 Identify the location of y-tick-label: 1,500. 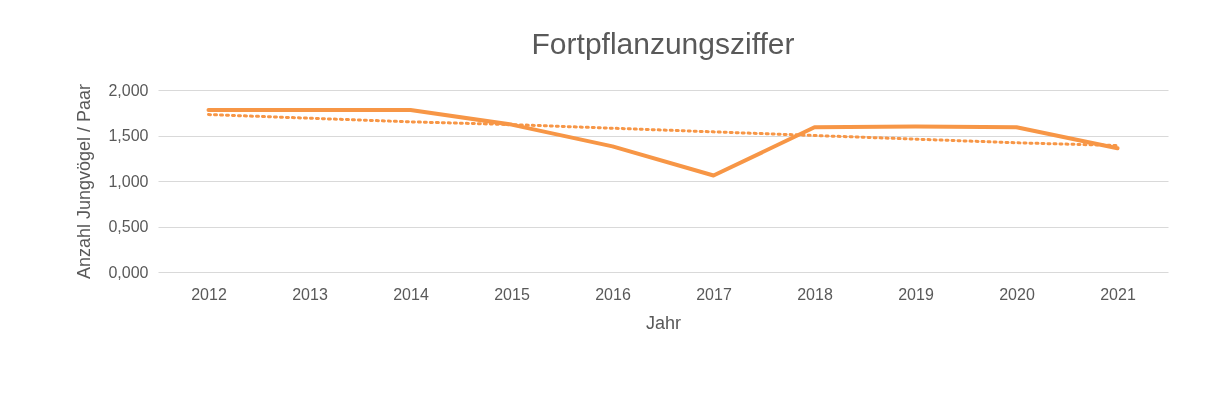
(128, 135).